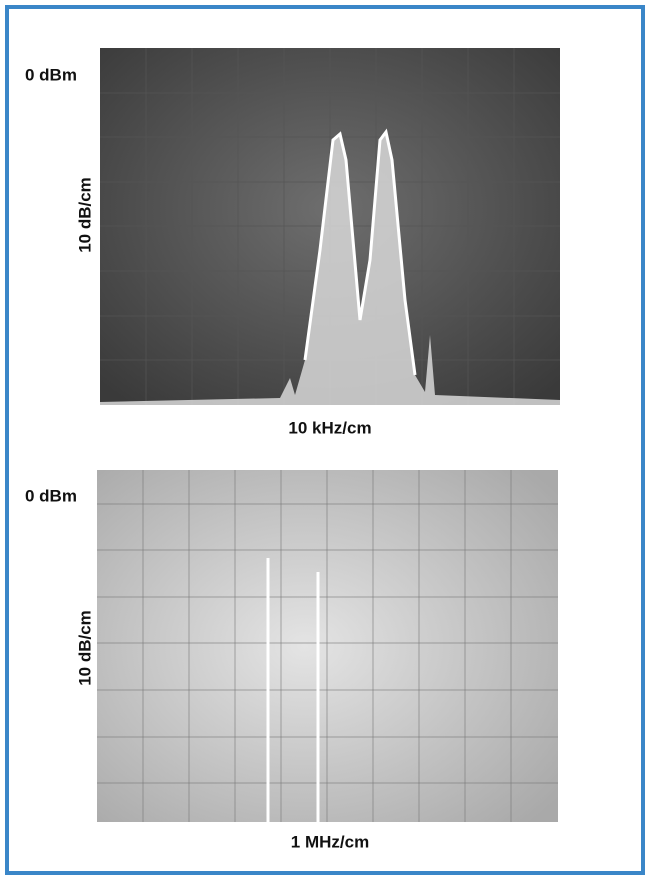 This screenshot has height=880, width=650. What do you see at coordinates (329, 427) in the screenshot?
I see `horizontal-scale-label: 10 kHz/cm` at bounding box center [329, 427].